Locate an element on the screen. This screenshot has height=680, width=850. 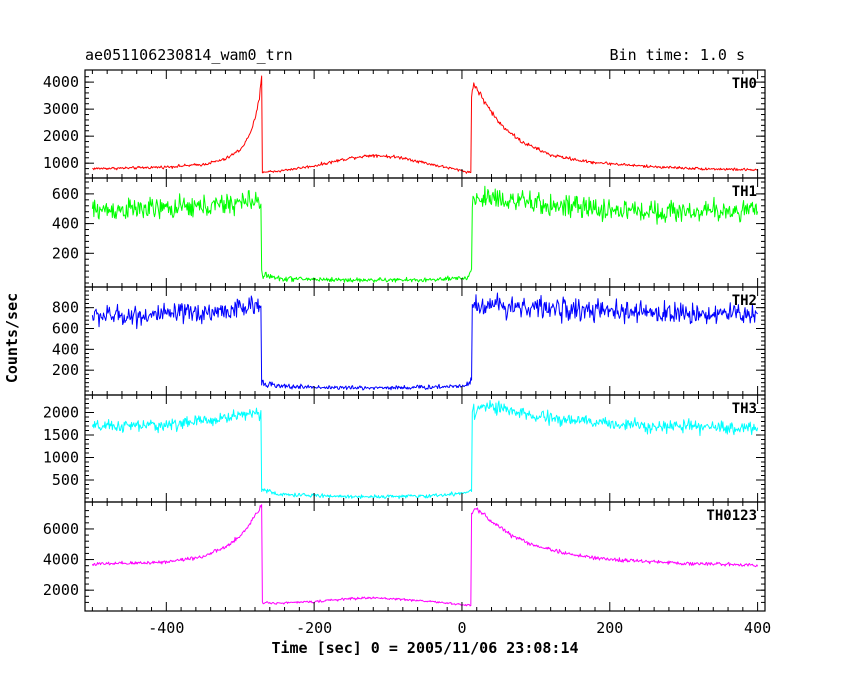
y-tick-label: 6000 is located at coordinates (61, 529).